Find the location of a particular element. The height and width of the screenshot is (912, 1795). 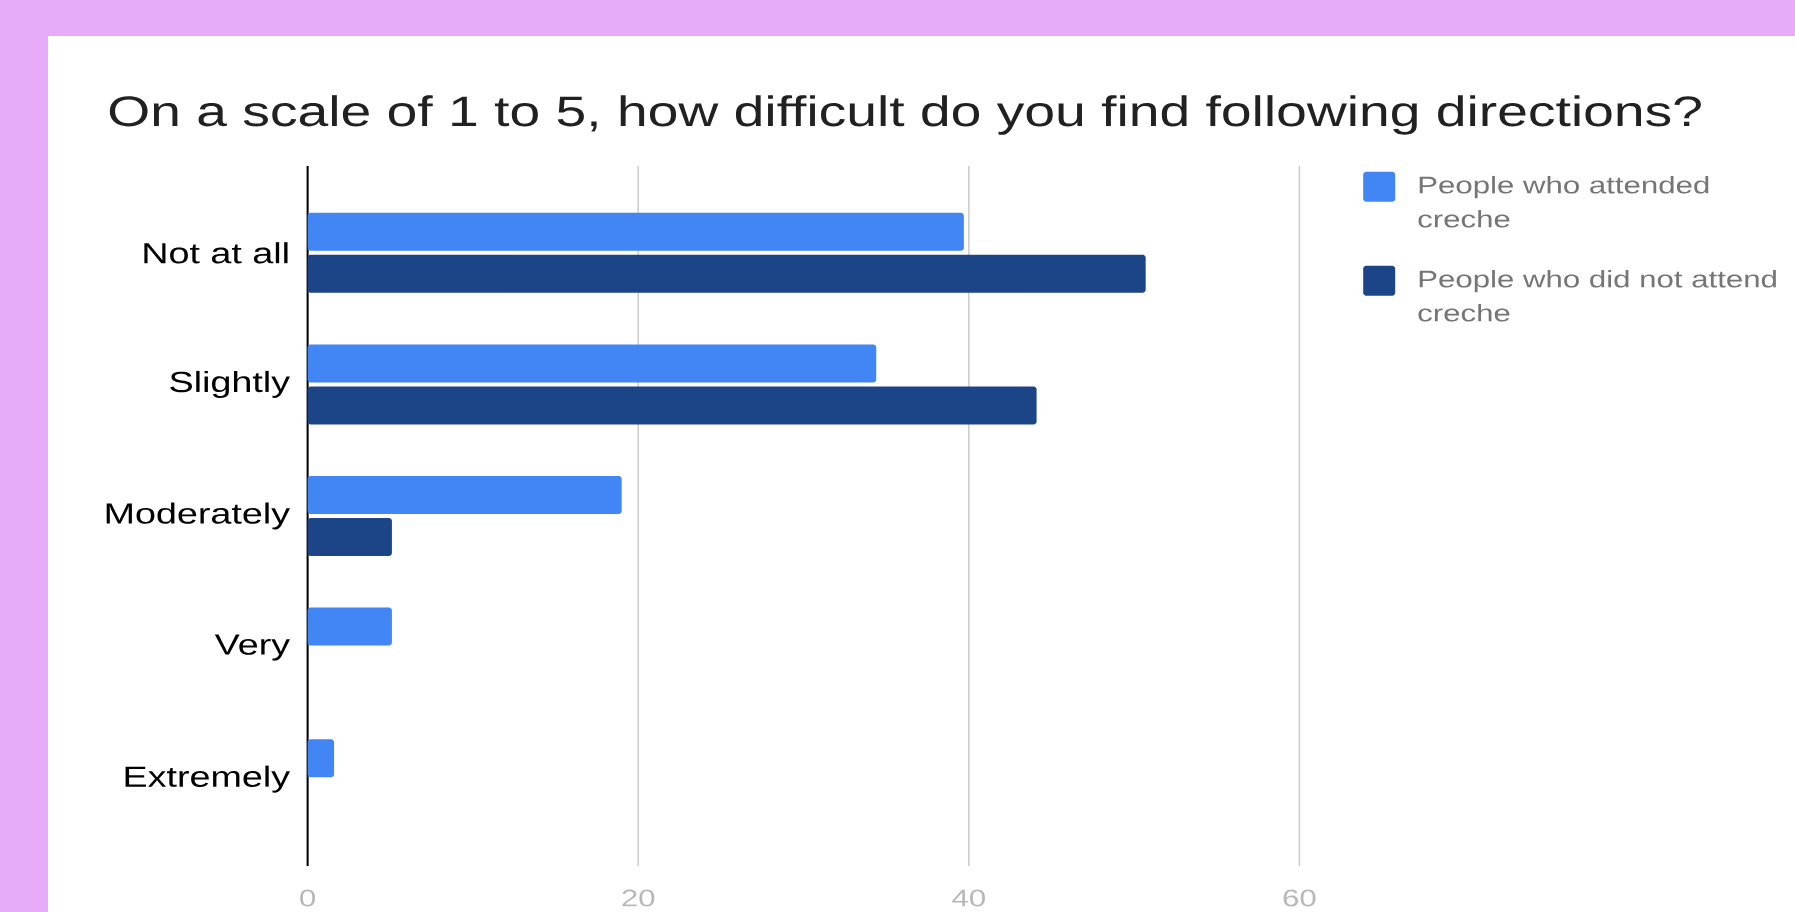

y-tick-label: Moderately is located at coordinates (198, 516).